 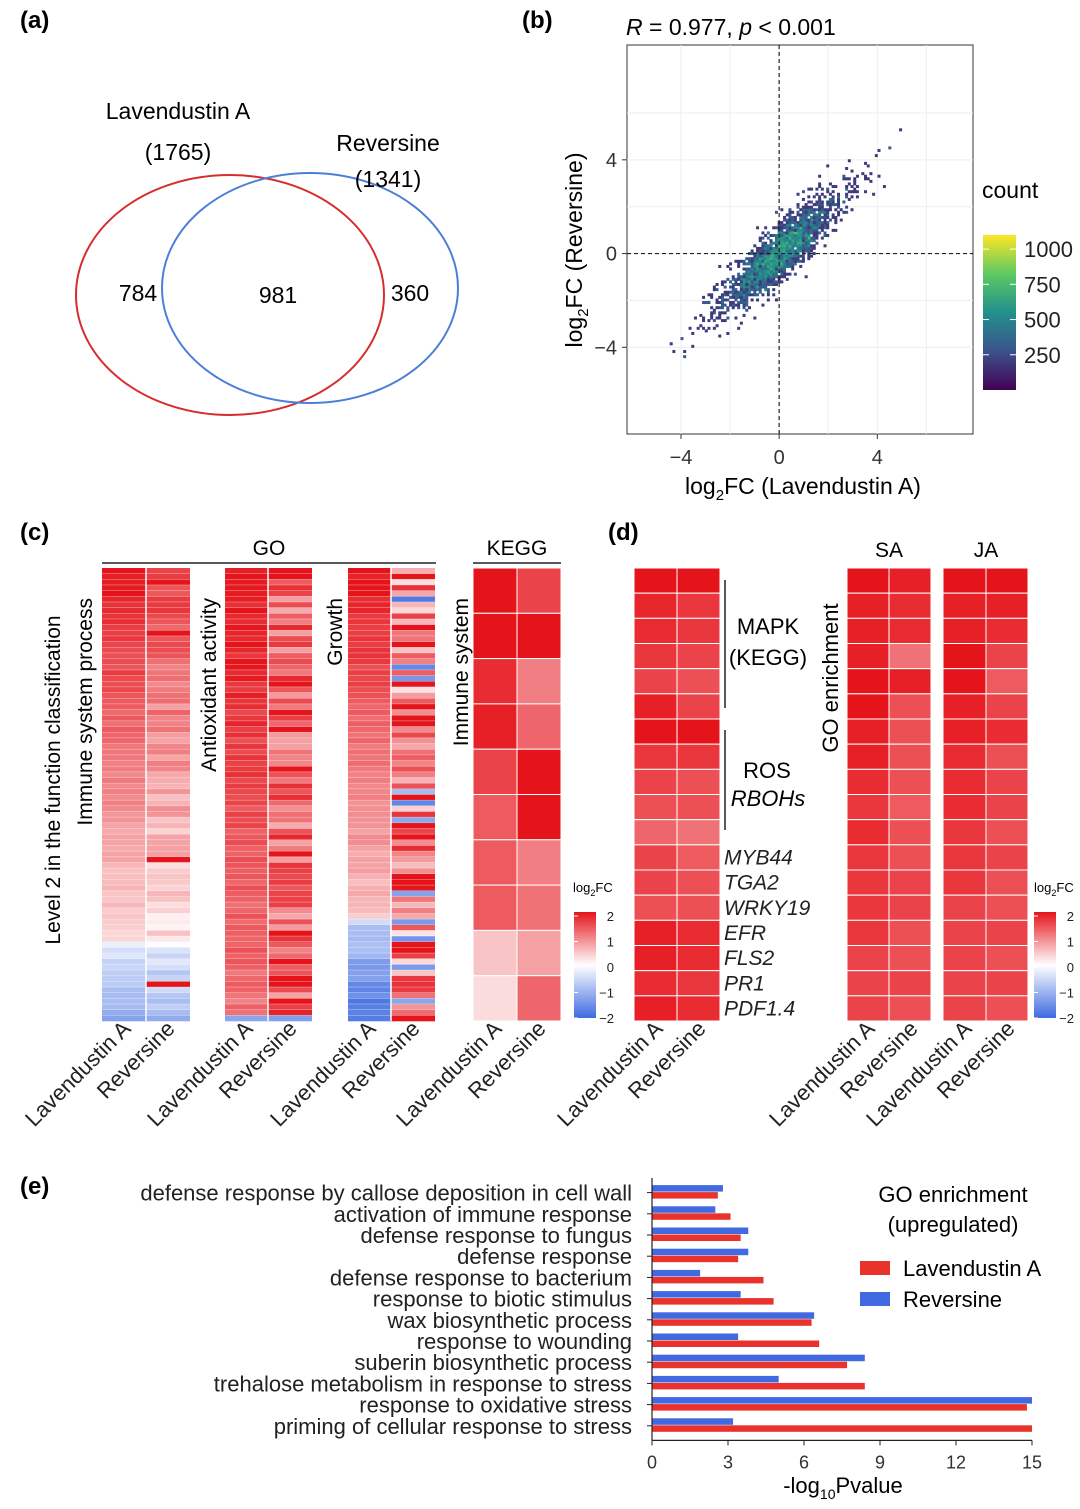 What do you see at coordinates (803, 488) in the screenshot?
I see `scatter-x-label: log2FC (Lavendustin A)` at bounding box center [803, 488].